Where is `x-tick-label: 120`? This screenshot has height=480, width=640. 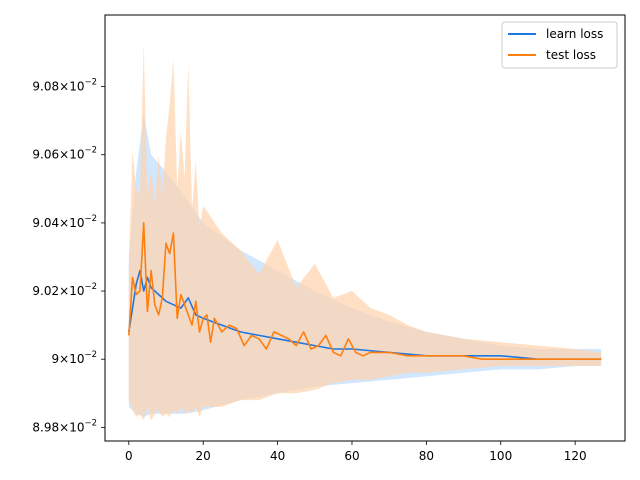 x-tick-label: 120 is located at coordinates (575, 456).